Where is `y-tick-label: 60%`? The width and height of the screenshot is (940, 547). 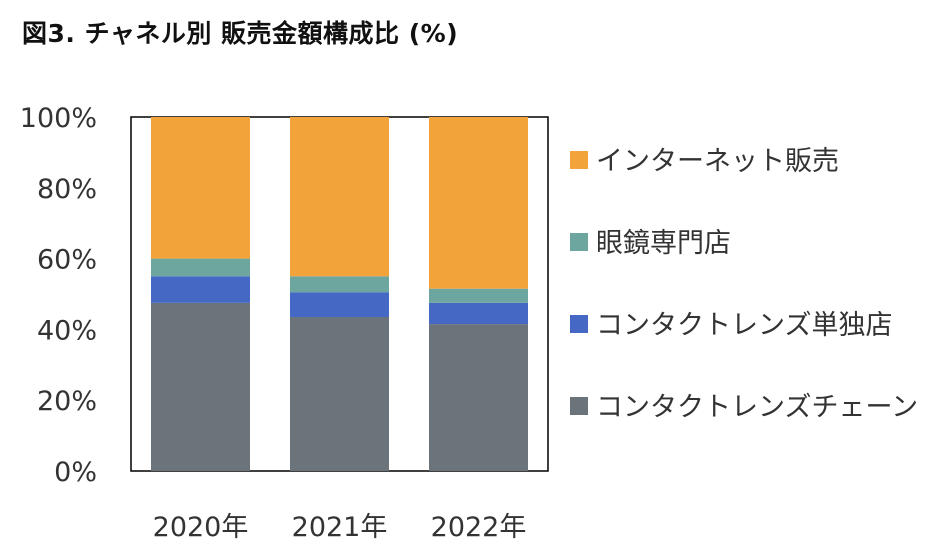
y-tick-label: 60% is located at coordinates (67, 260).